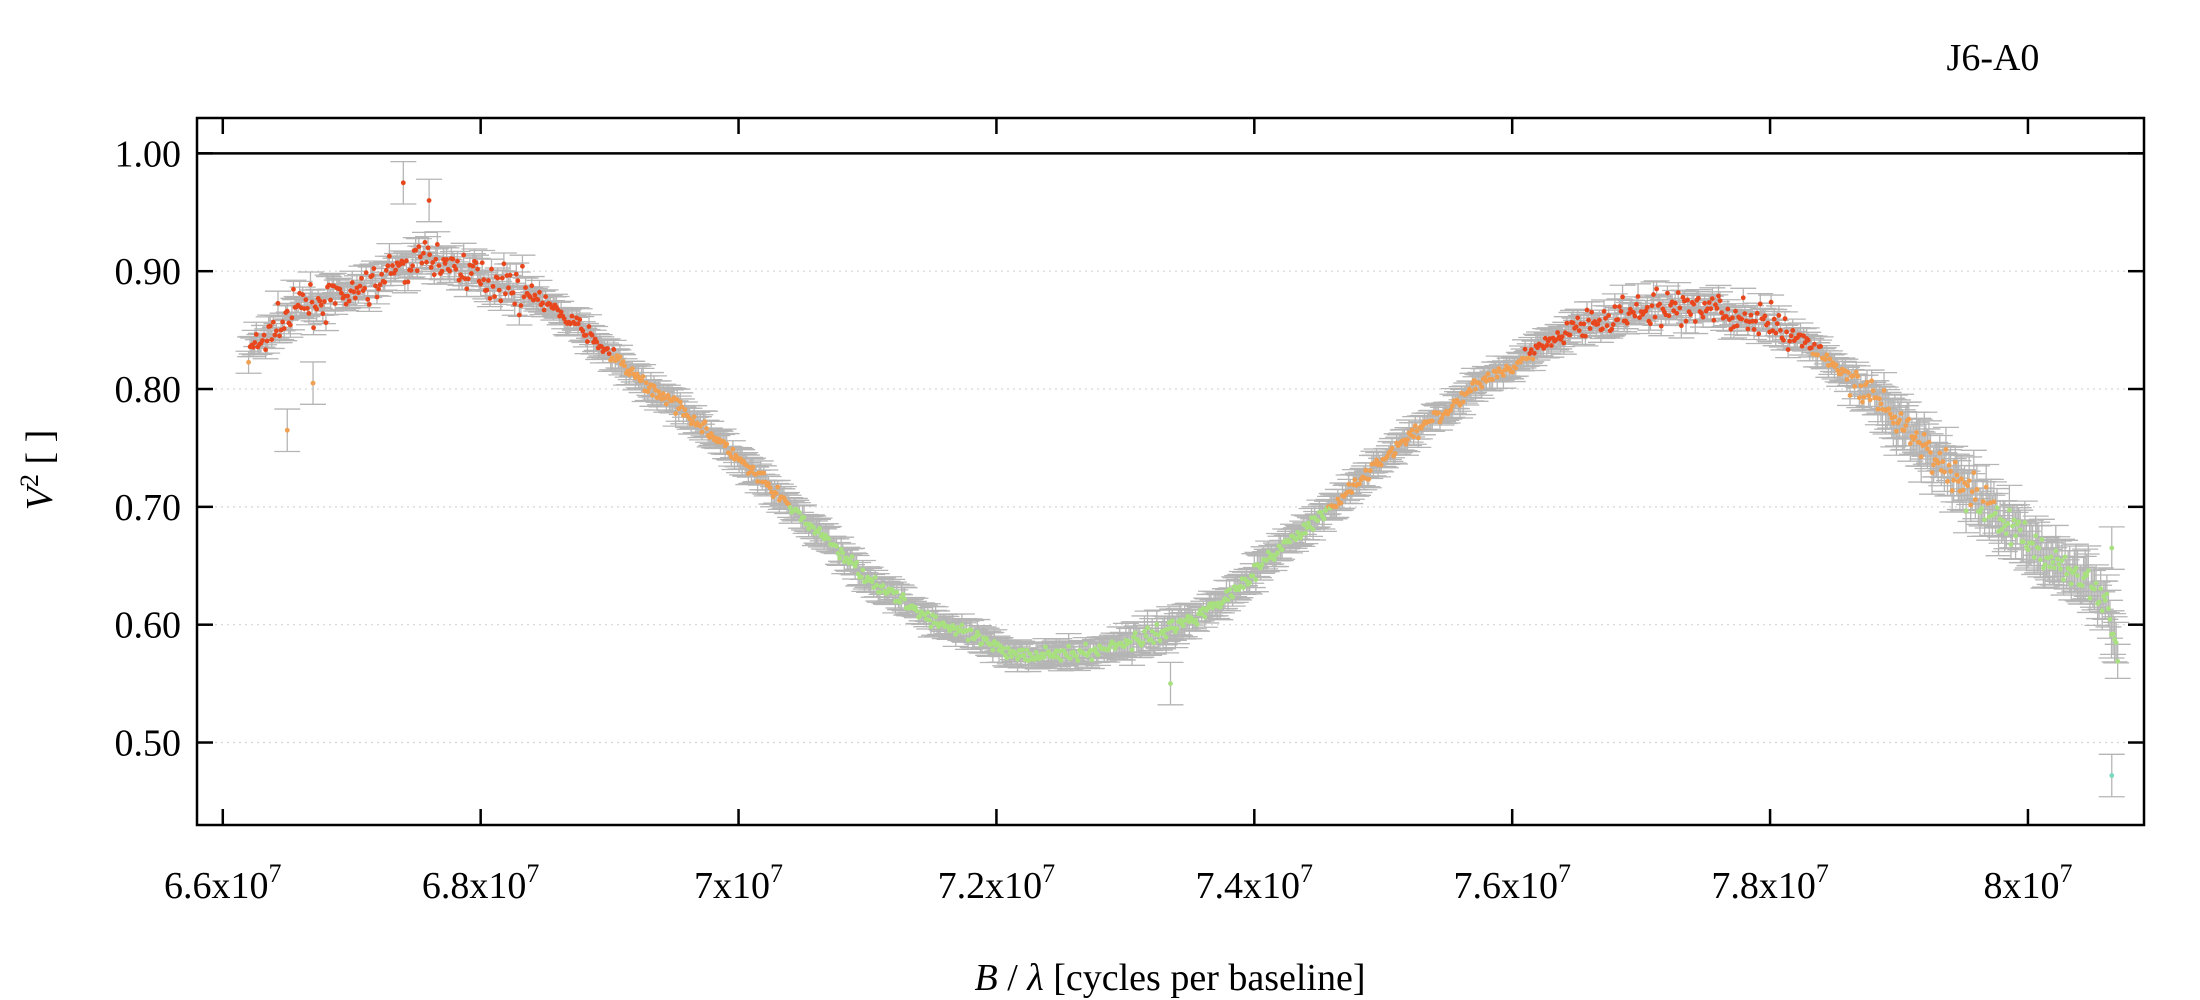  What do you see at coordinates (2027, 883) in the screenshot?
I see `x-tick-label: 8x10⁷` at bounding box center [2027, 883].